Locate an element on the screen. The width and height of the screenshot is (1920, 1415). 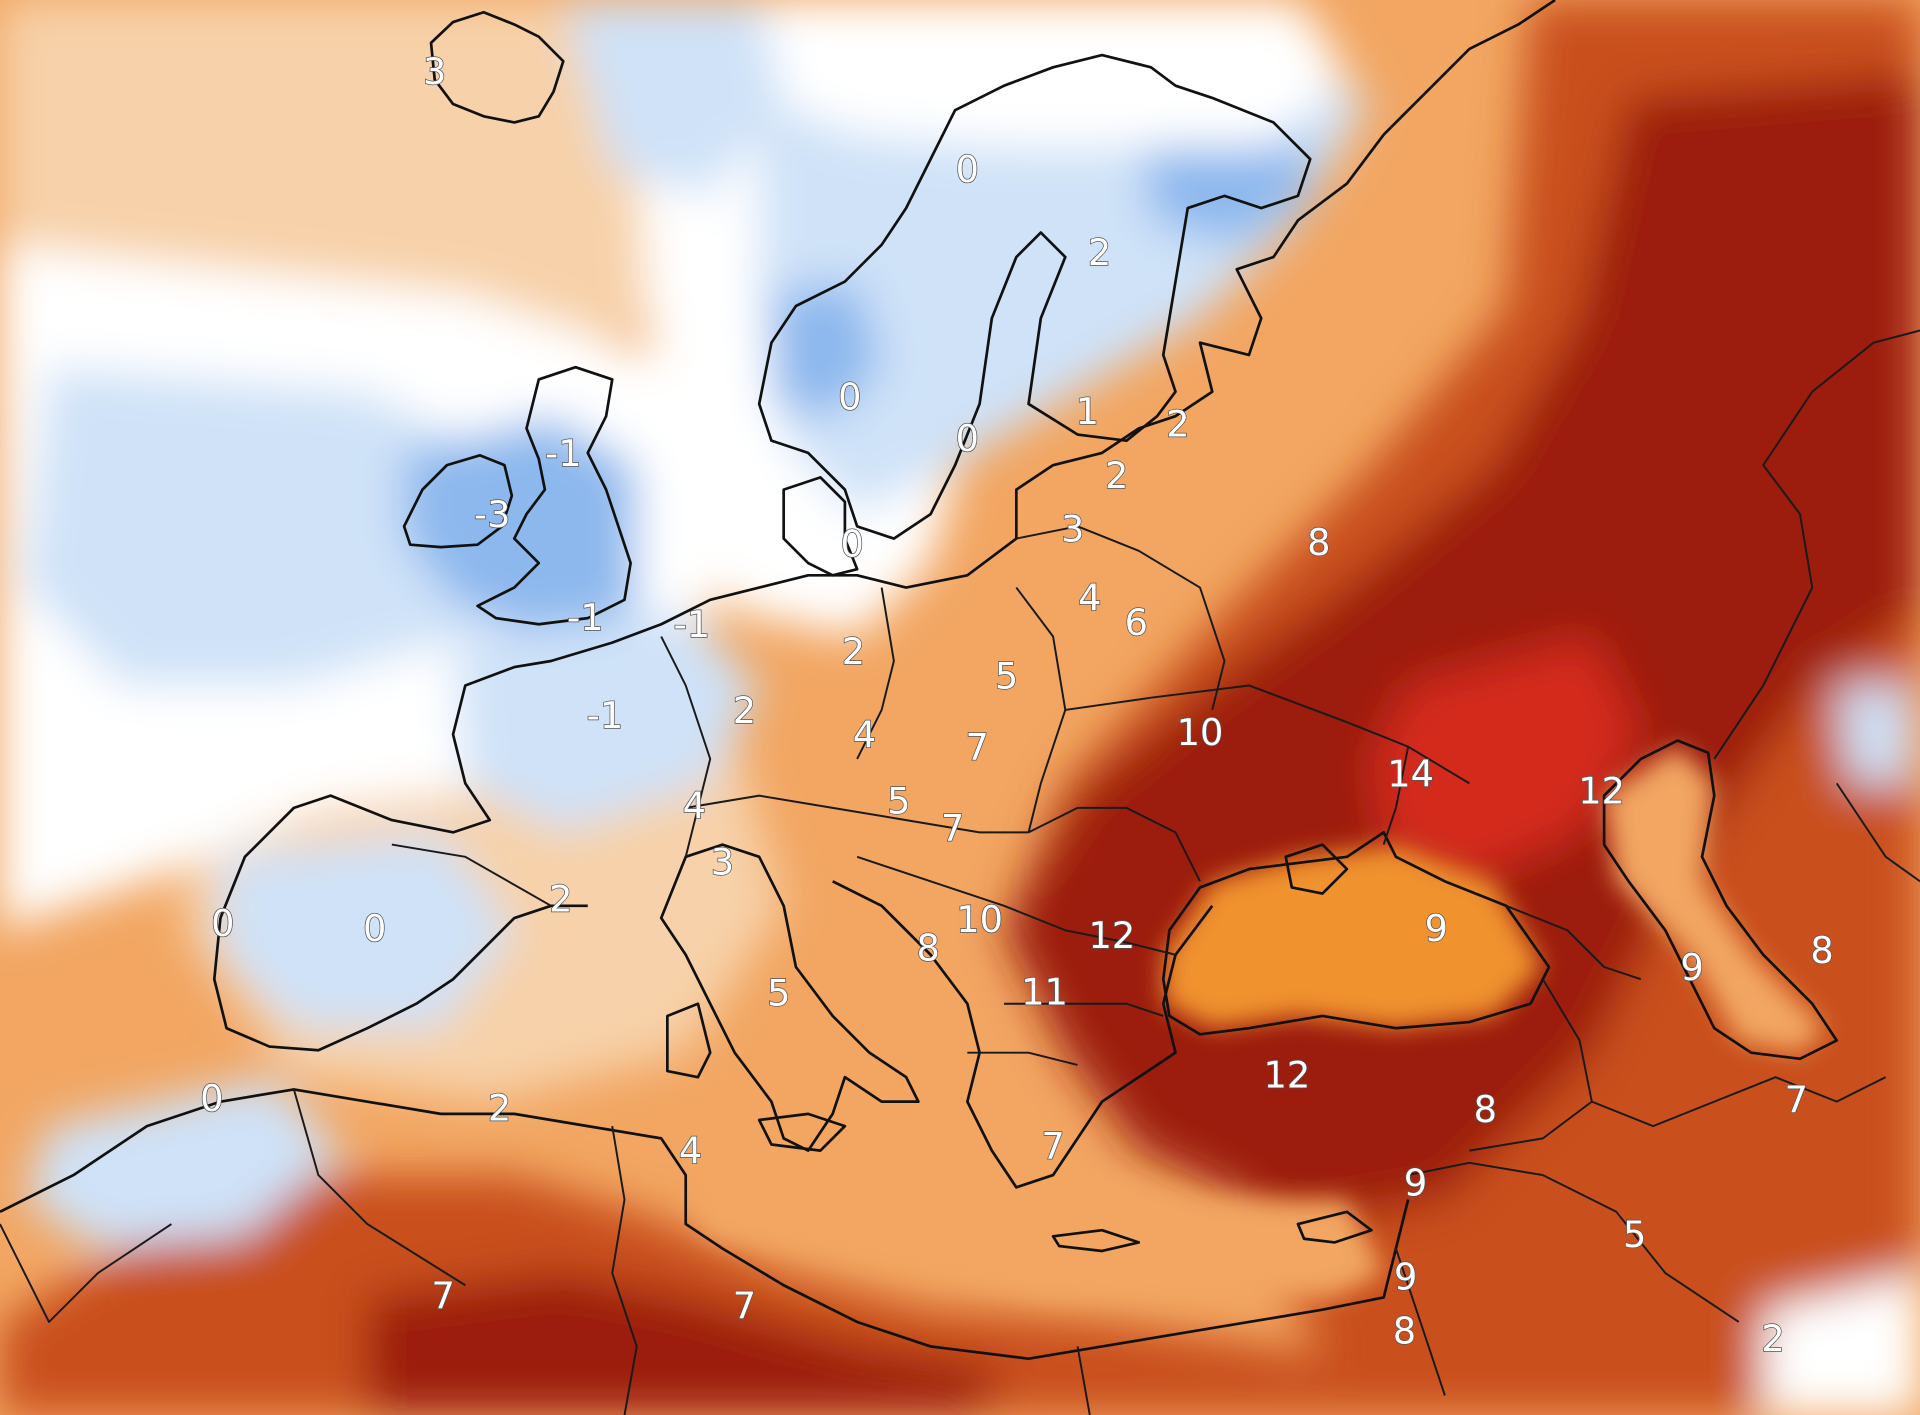
anomaly-label-germany-n: 2 is located at coordinates (853, 651).